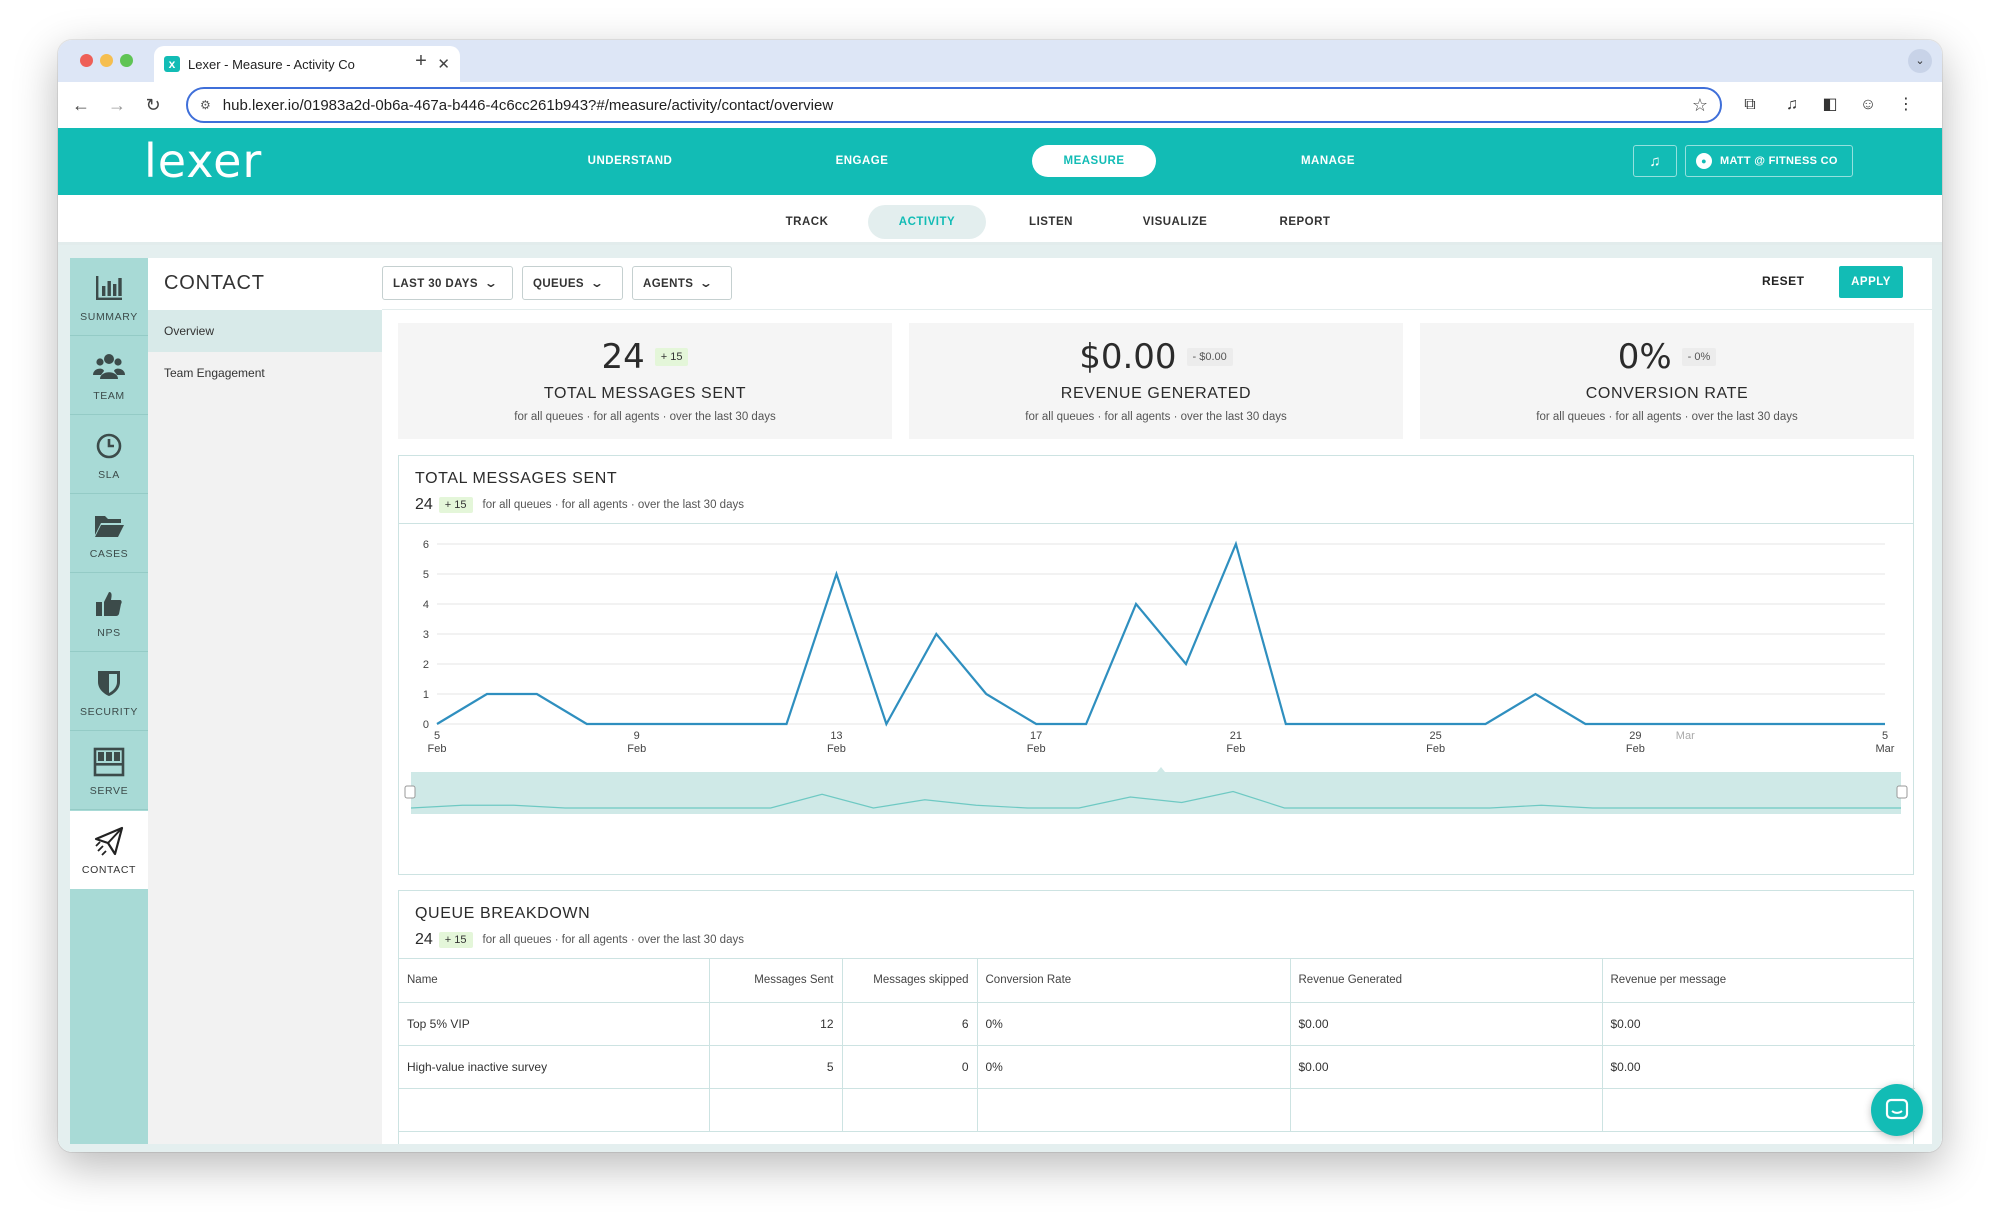 The image size is (2000, 1230). I want to click on rail-item-security: SECURITY, so click(109, 692).